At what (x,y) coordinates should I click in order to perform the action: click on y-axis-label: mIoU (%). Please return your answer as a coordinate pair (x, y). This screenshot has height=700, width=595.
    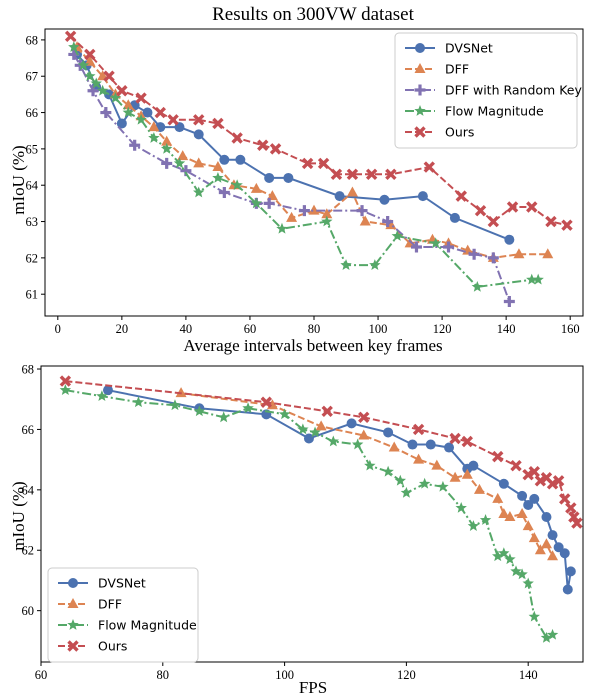
    Looking at the image, I should click on (18, 515).